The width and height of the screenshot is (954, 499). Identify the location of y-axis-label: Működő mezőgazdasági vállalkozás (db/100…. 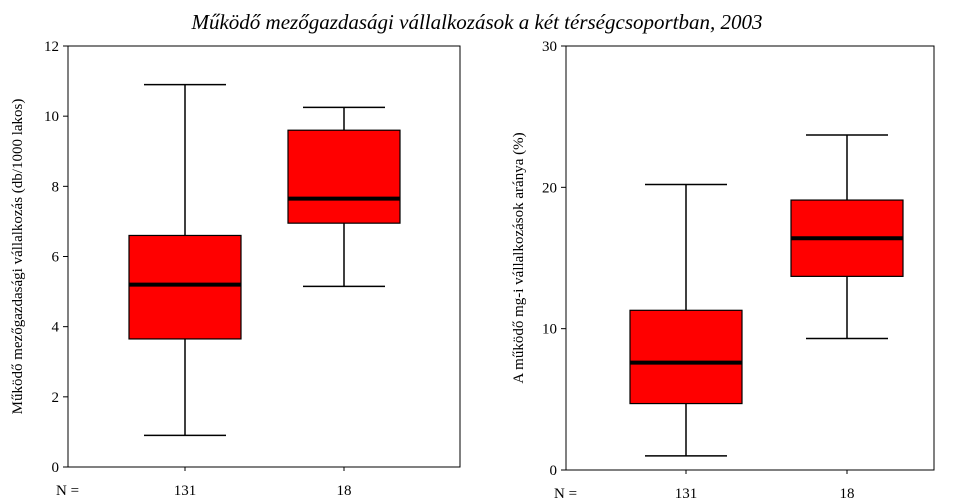
(18, 257).